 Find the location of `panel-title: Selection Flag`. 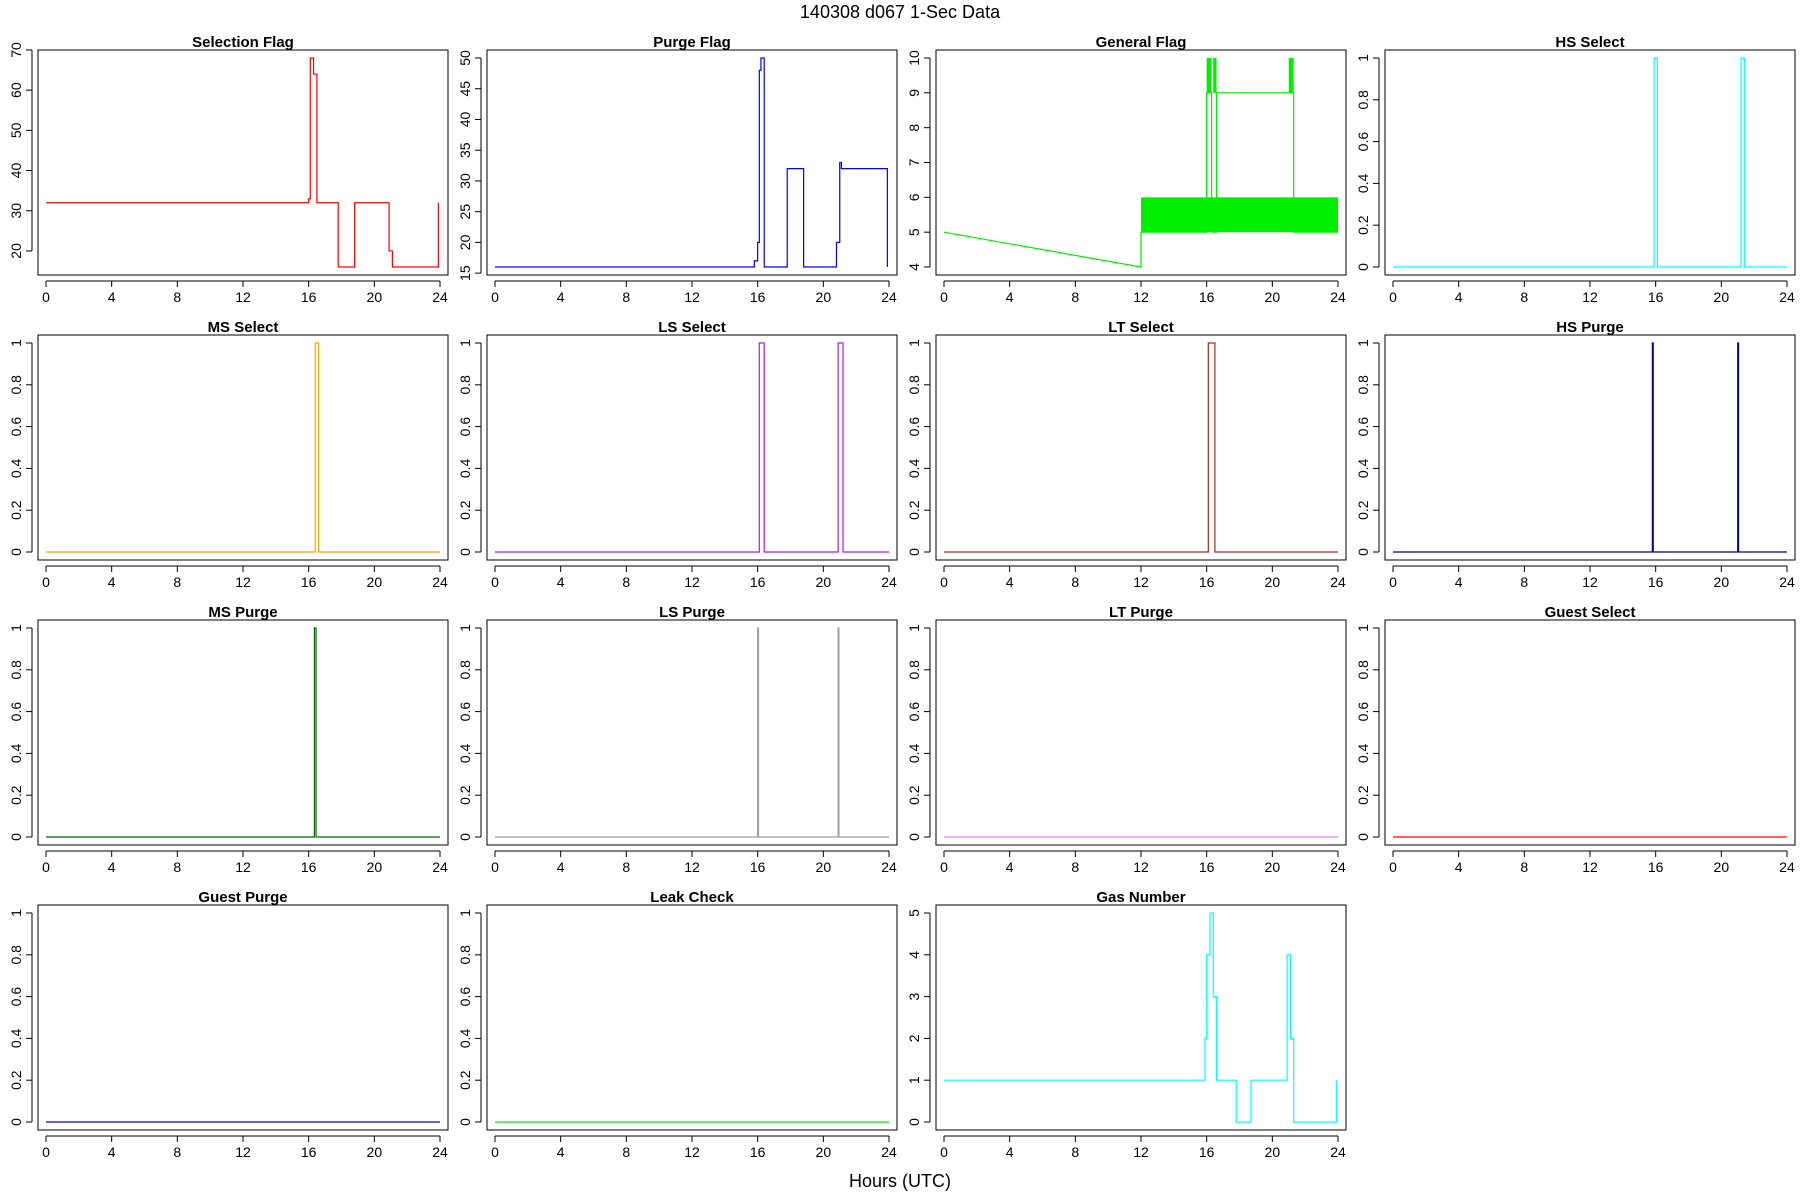

panel-title: Selection Flag is located at coordinates (243, 42).